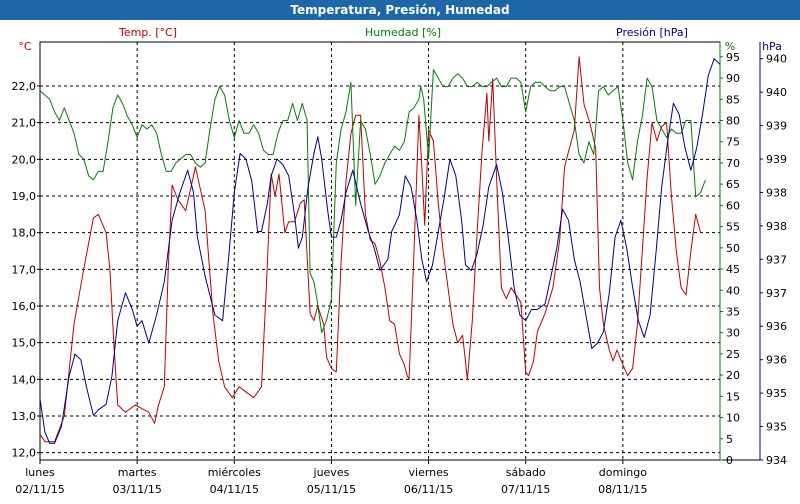 The height and width of the screenshot is (504, 800). What do you see at coordinates (733, 227) in the screenshot?
I see `hum-tick-label: 55` at bounding box center [733, 227].